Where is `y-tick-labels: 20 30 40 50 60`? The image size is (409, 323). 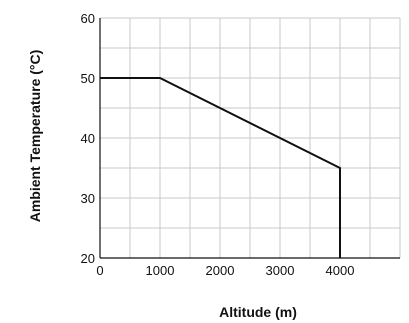 y-tick-labels: 20 30 40 50 60 is located at coordinates (88, 138).